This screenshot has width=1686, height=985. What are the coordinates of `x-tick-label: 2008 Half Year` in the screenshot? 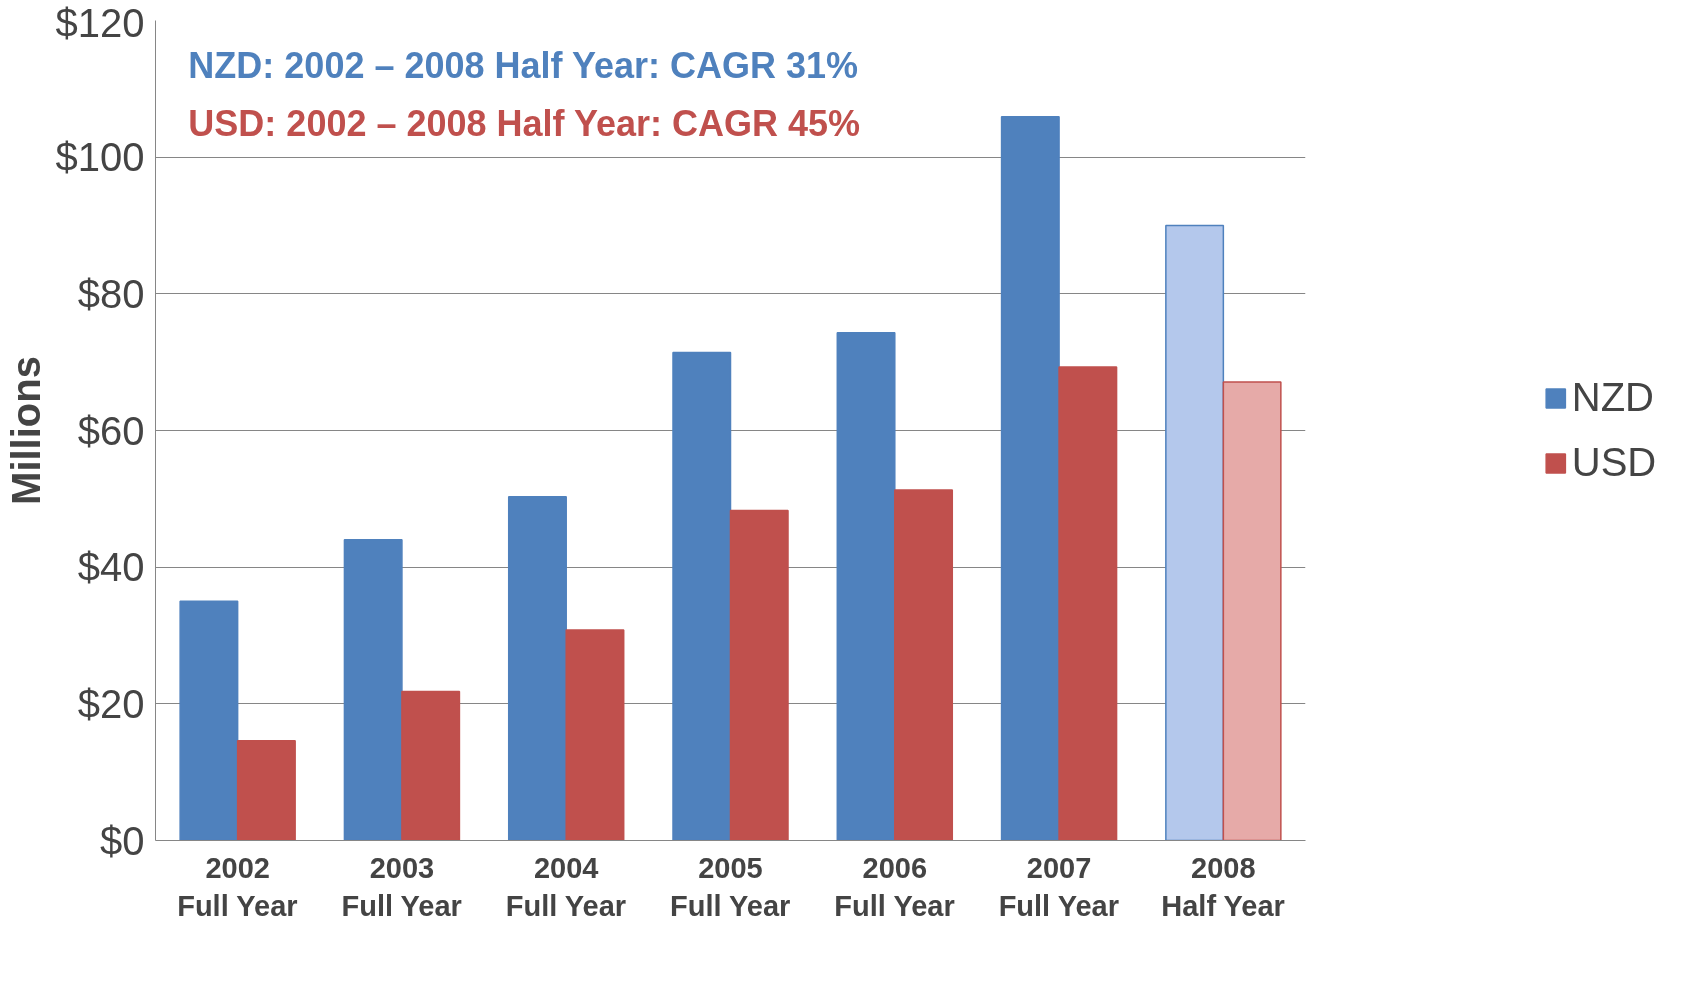 It's located at (1223, 886).